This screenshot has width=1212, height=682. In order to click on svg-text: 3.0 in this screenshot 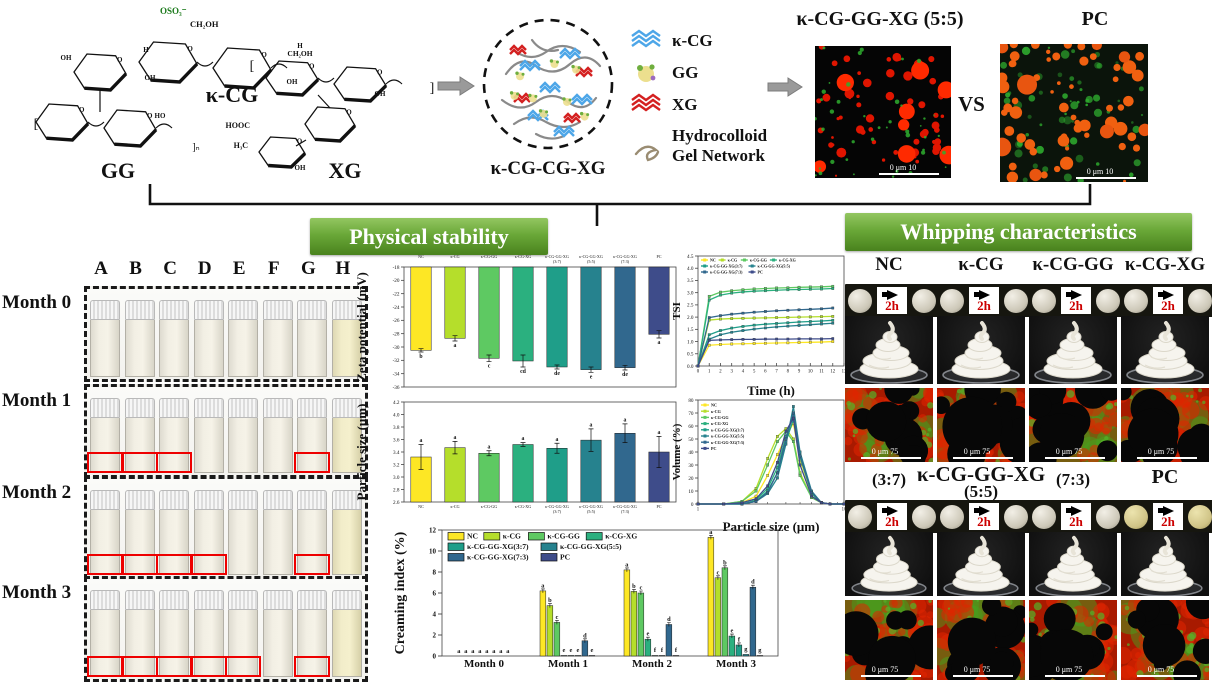, I will do `click(690, 293)`.